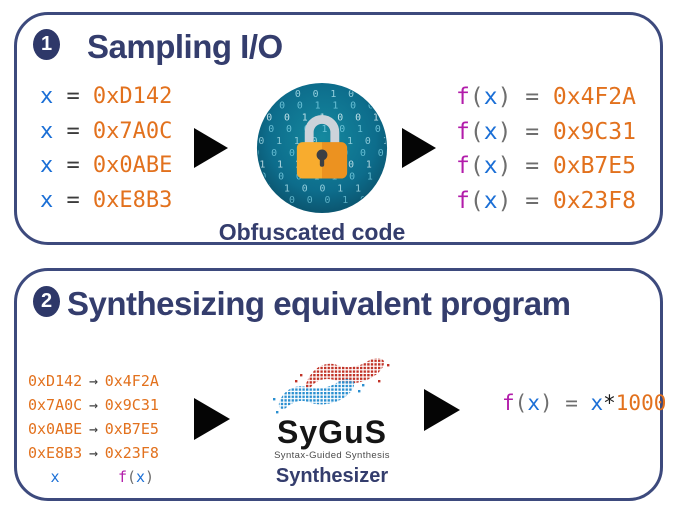 The image size is (684, 517). I want to click on logo-blue-wave, so click(316, 394).